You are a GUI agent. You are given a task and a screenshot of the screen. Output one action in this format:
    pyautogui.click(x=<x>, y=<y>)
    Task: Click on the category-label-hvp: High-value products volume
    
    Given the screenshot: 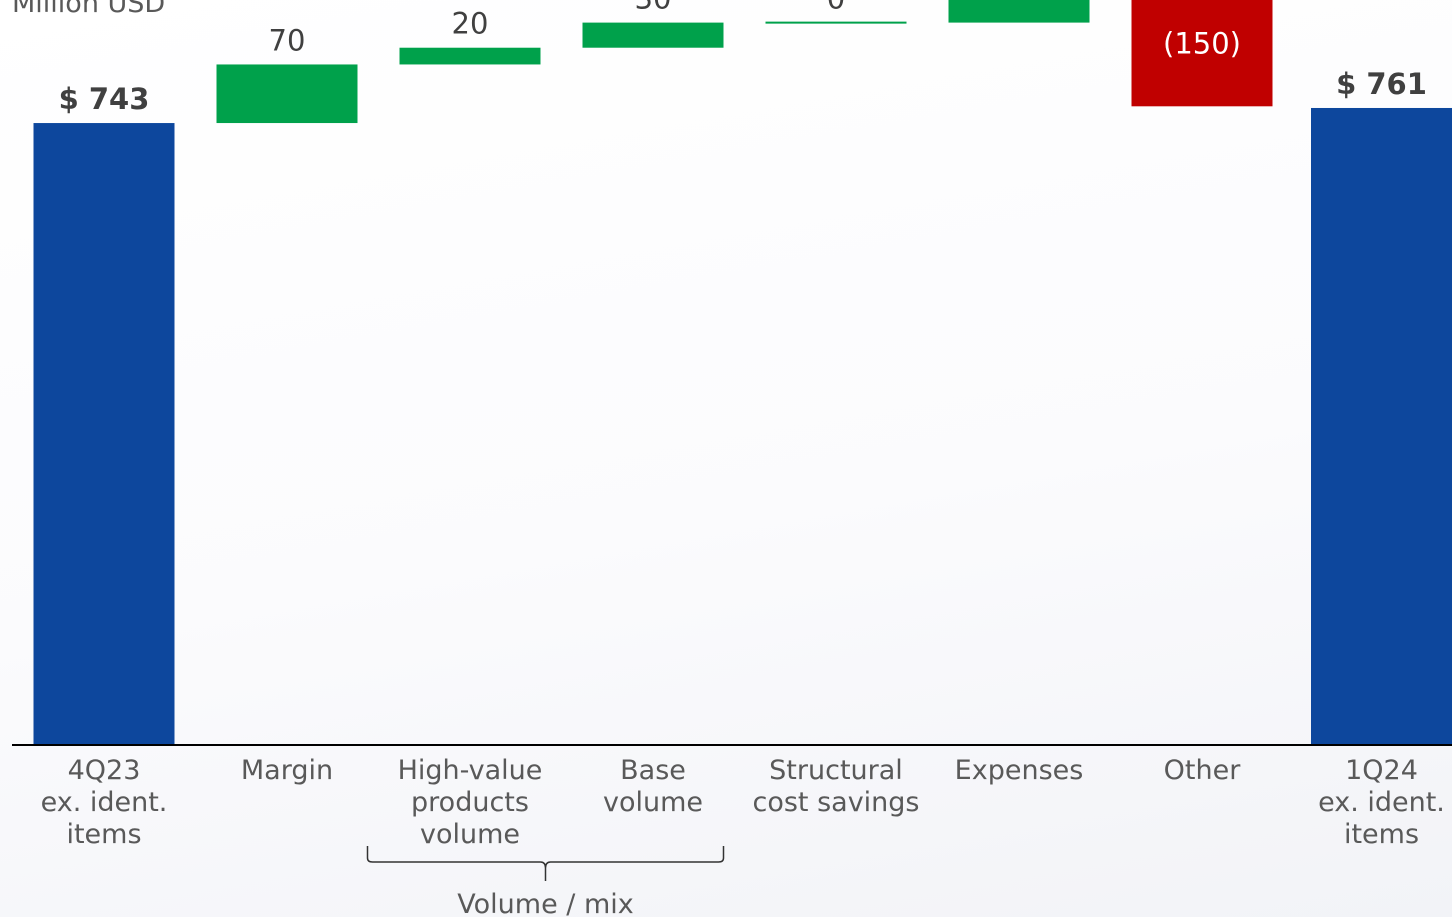 What is the action you would take?
    pyautogui.click(x=470, y=802)
    